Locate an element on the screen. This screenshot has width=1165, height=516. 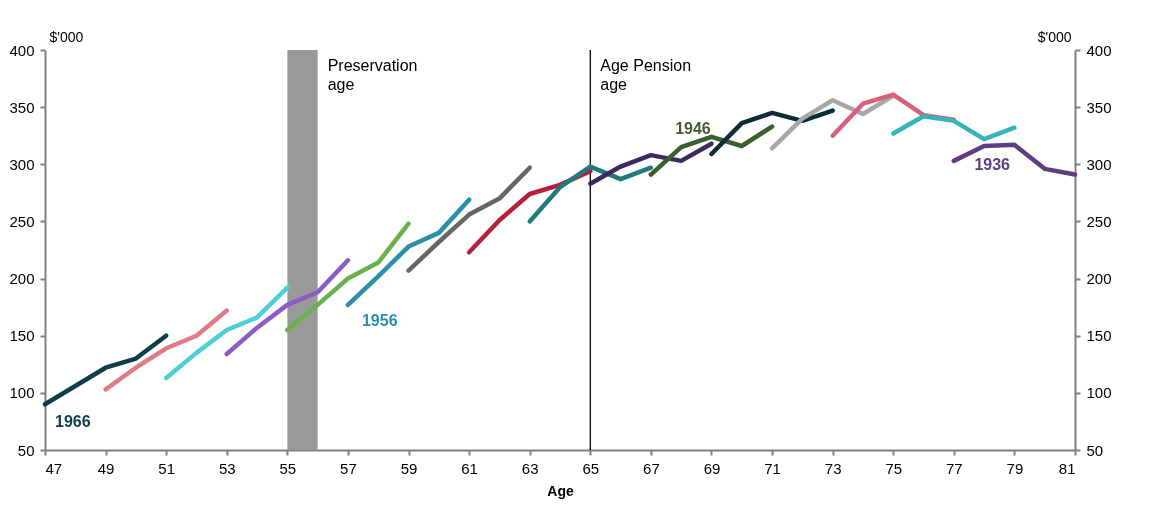
x-tick-label: 69 is located at coordinates (712, 468).